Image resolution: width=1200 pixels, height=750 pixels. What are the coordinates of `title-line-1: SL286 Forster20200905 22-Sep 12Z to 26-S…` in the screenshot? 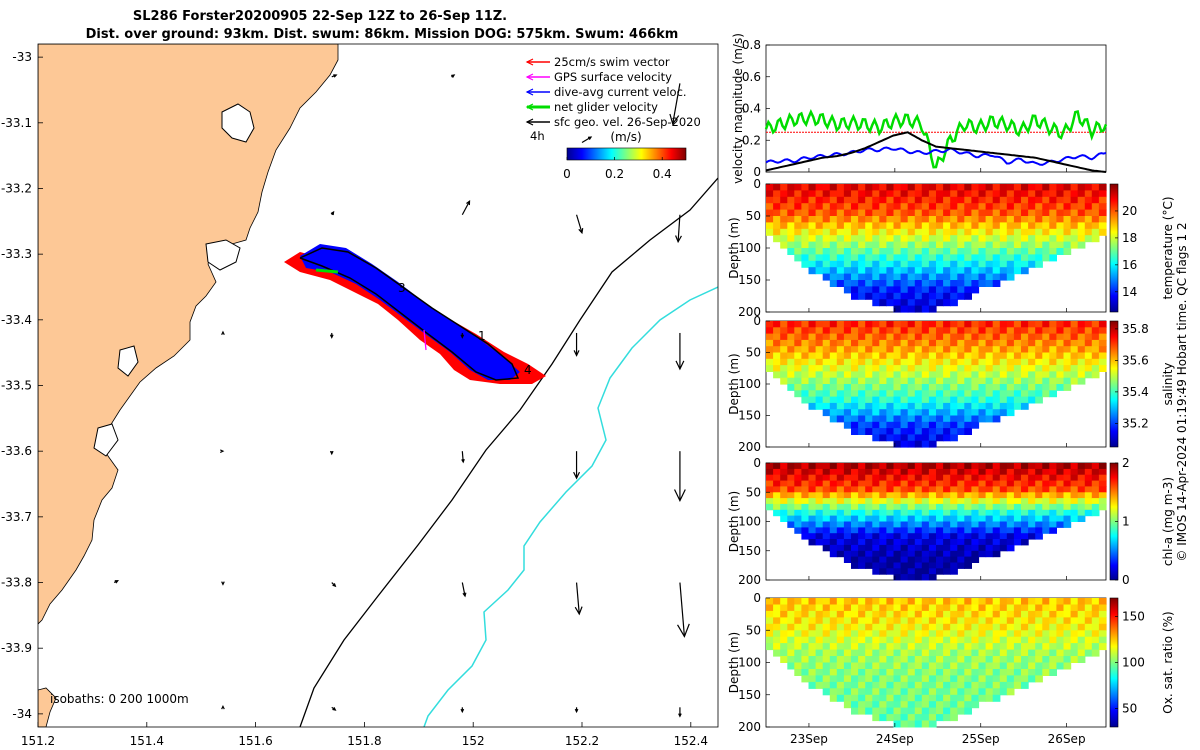 It's located at (320, 16).